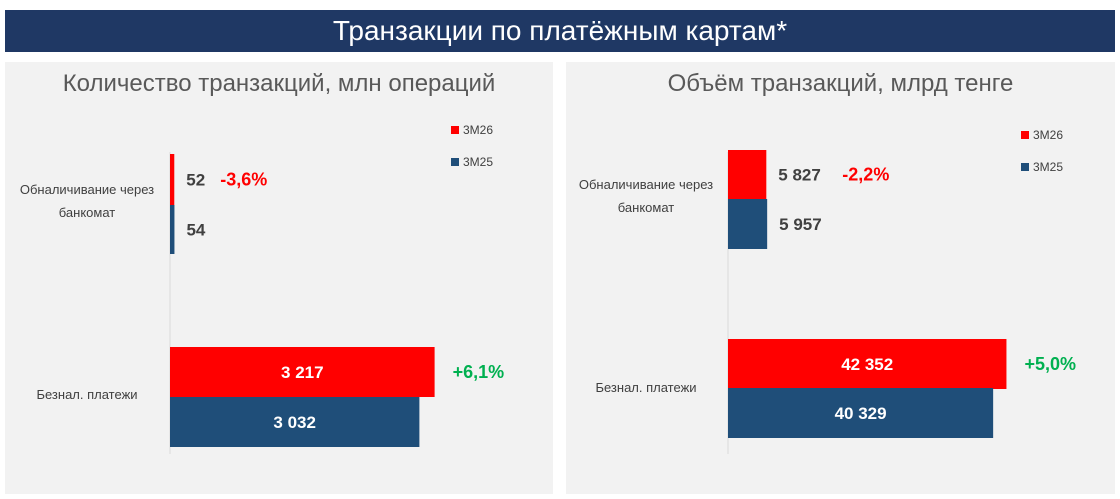 The image size is (1120, 499). What do you see at coordinates (560, 31) in the screenshot?
I see `page-banner: Транзакции по платёжным картам*` at bounding box center [560, 31].